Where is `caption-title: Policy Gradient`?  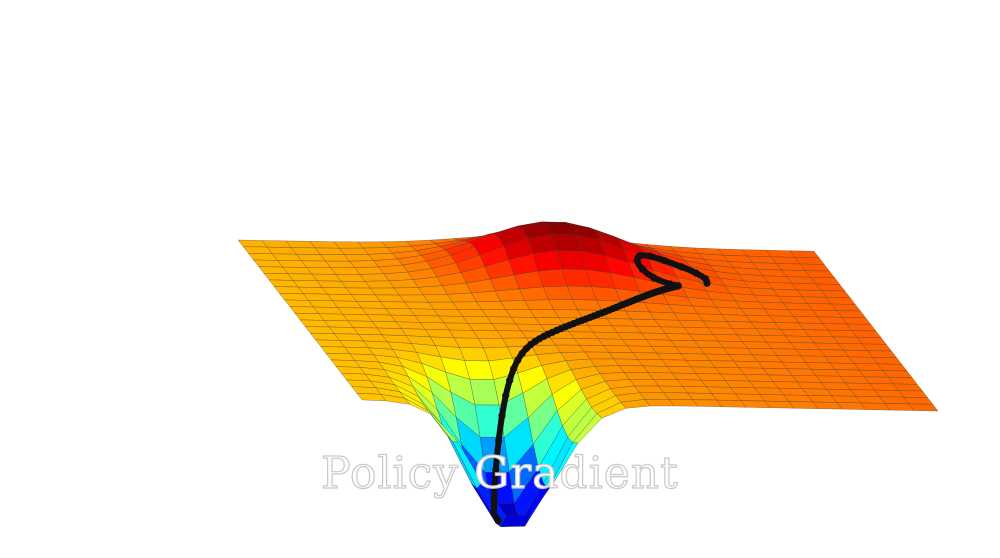 caption-title: Policy Gradient is located at coordinates (500, 473).